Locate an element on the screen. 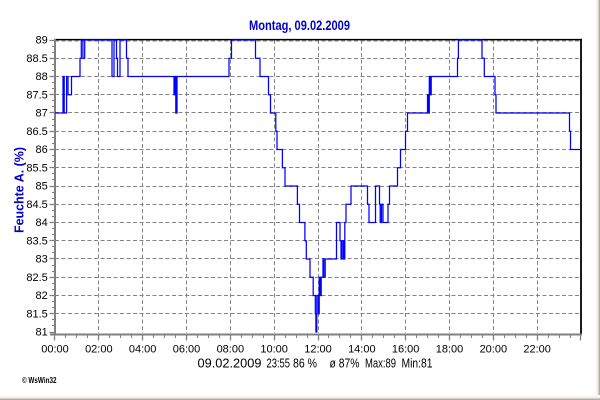  svg-text: 82.5 is located at coordinates (36, 278).